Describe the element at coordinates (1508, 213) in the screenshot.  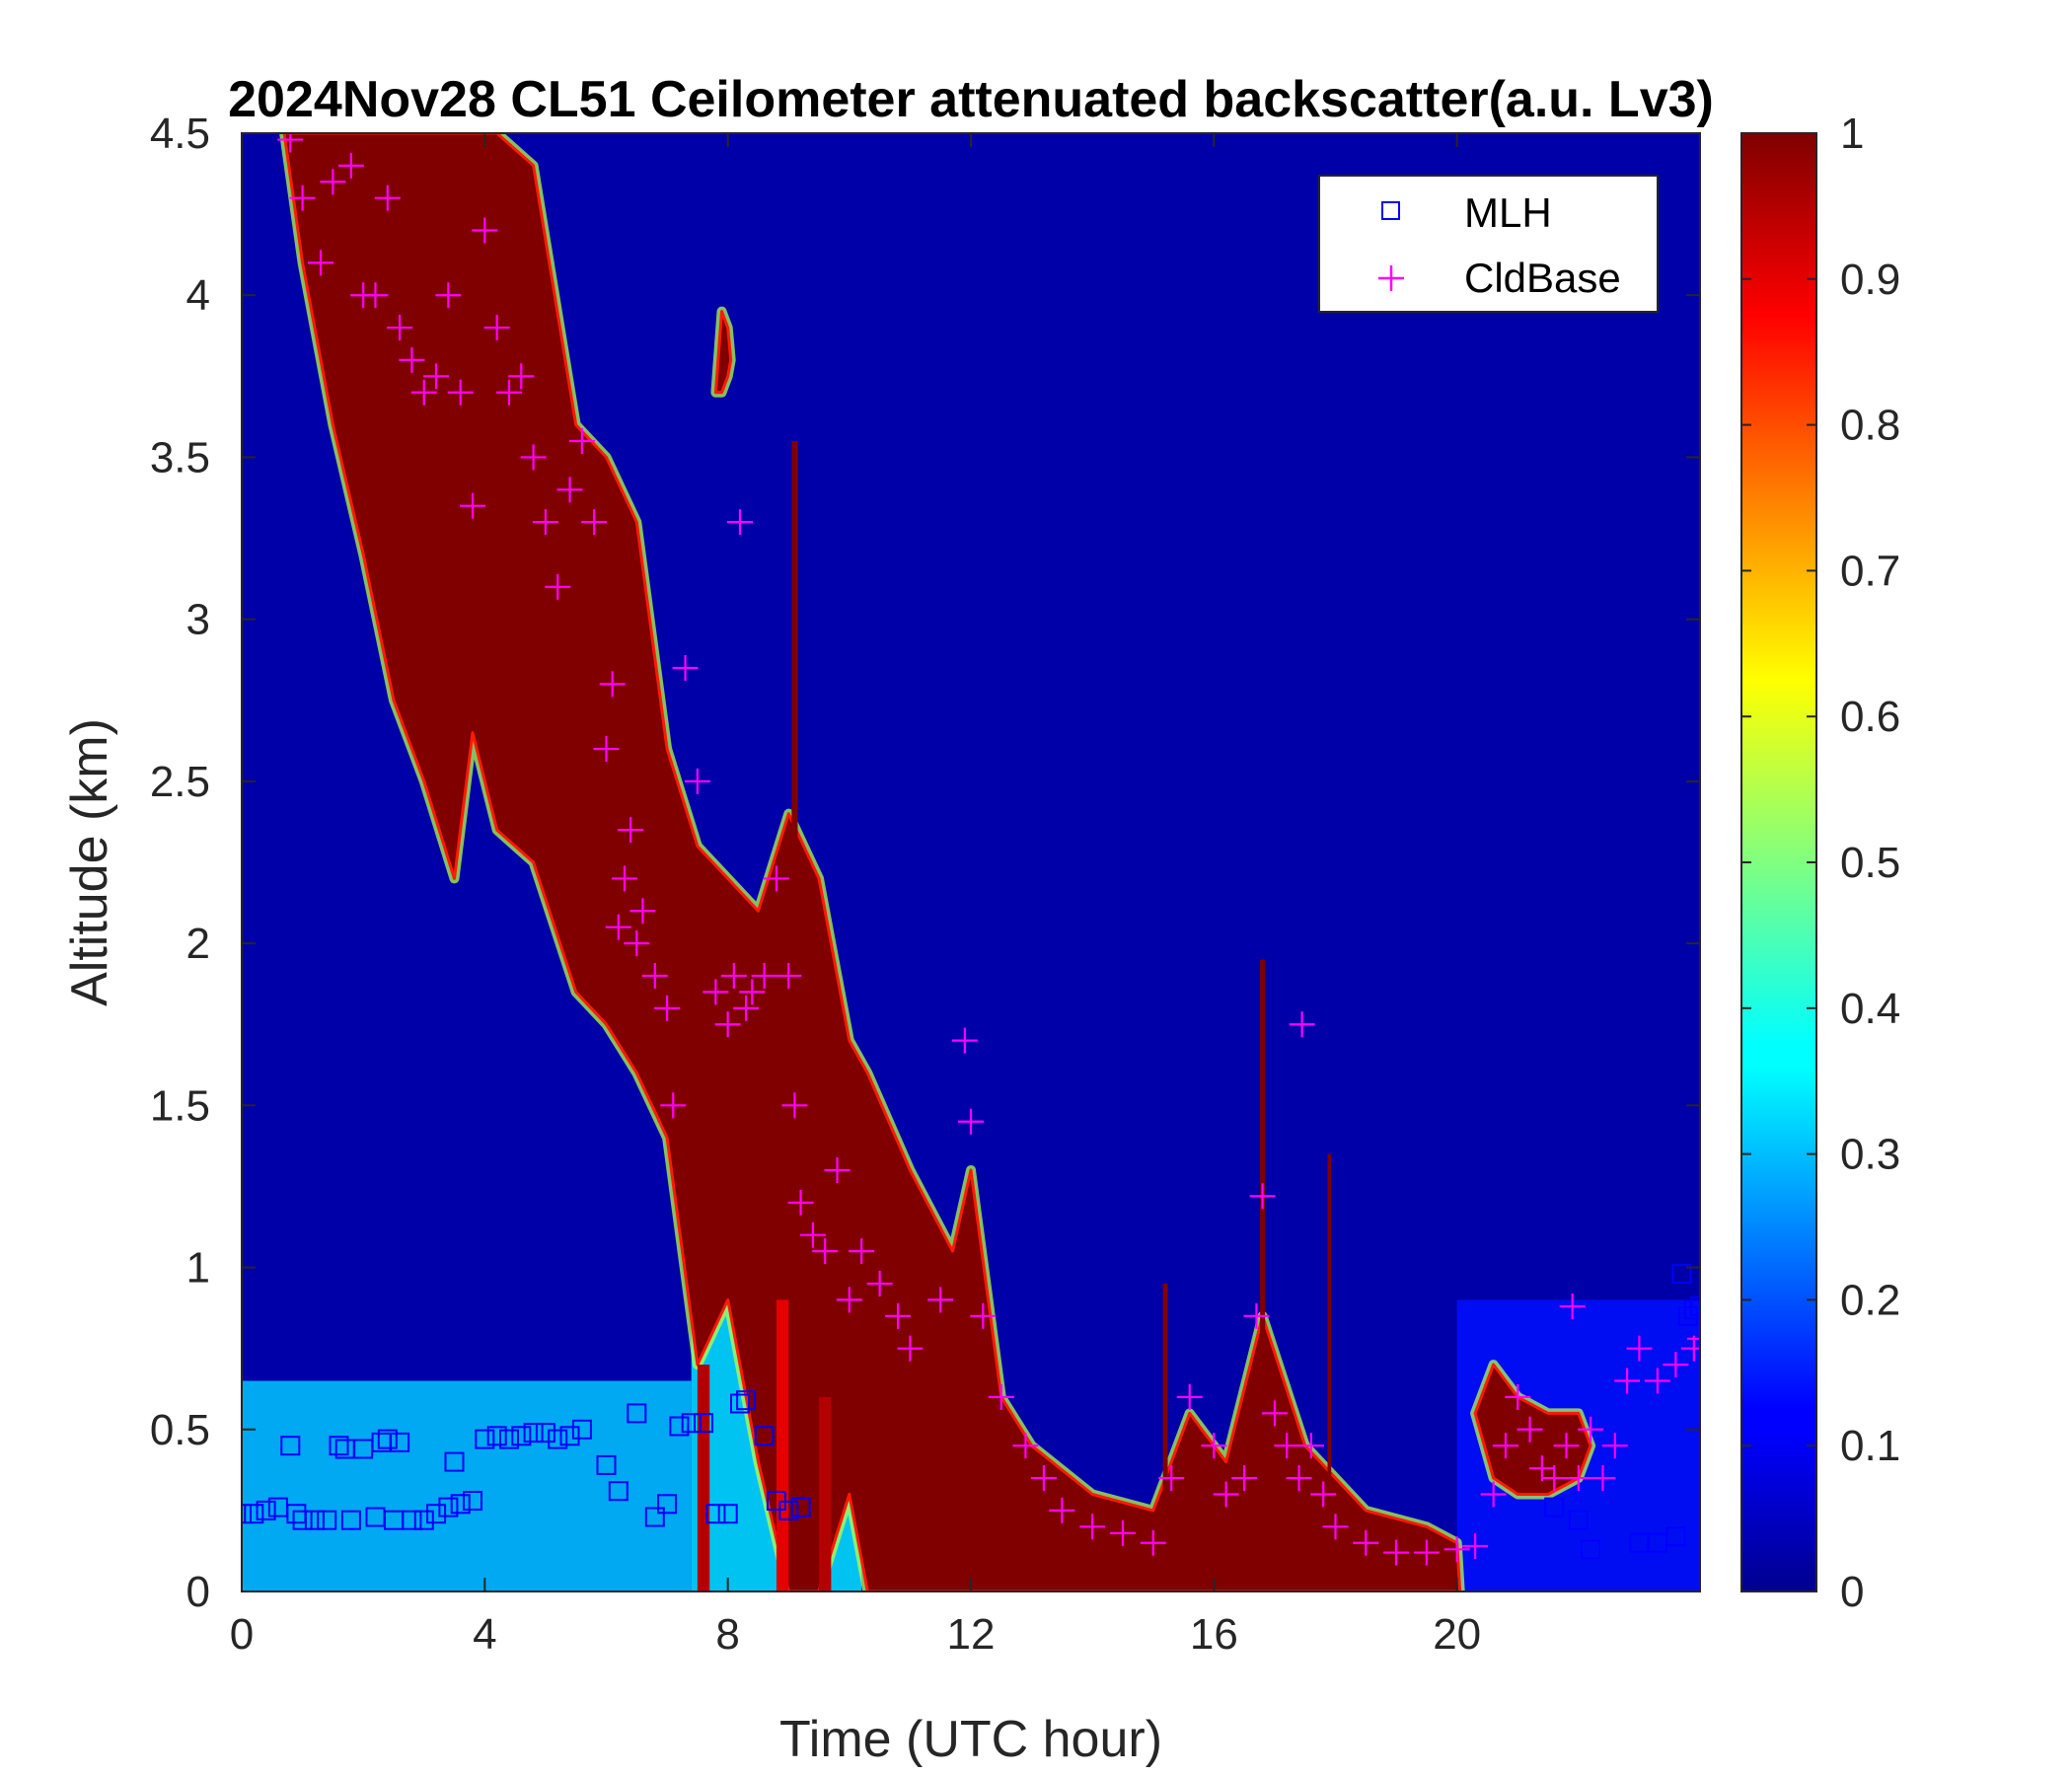
I see `legend-mlh-label: MLH` at that location.